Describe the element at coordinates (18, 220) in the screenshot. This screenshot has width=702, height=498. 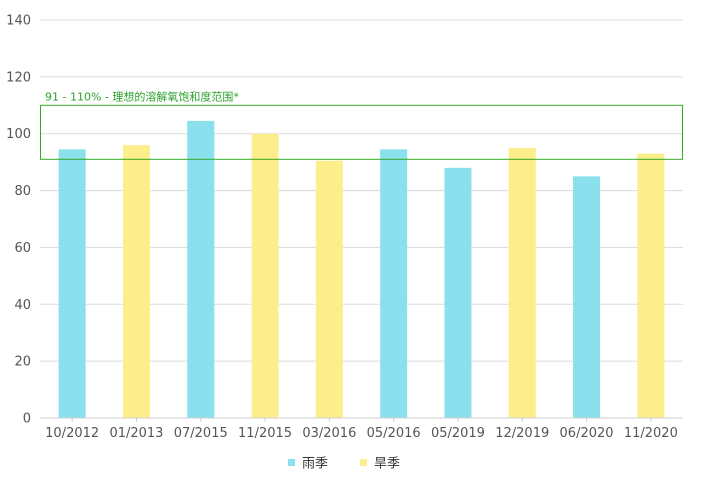
I see `y-axis: 0 20 40 60 80 100 120 140` at that location.